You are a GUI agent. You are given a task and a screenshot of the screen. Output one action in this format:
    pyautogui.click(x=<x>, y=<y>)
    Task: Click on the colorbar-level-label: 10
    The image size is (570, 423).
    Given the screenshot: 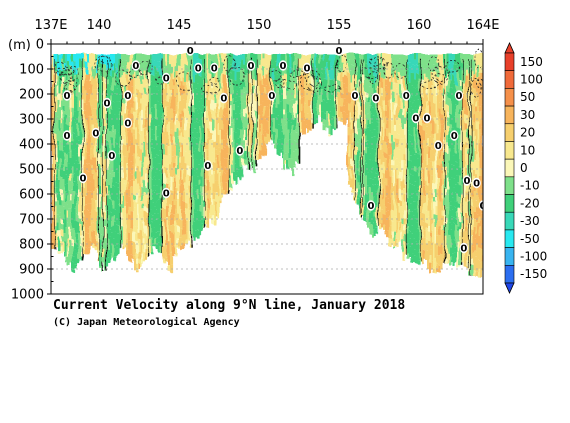 What is the action you would take?
    pyautogui.click(x=527, y=150)
    